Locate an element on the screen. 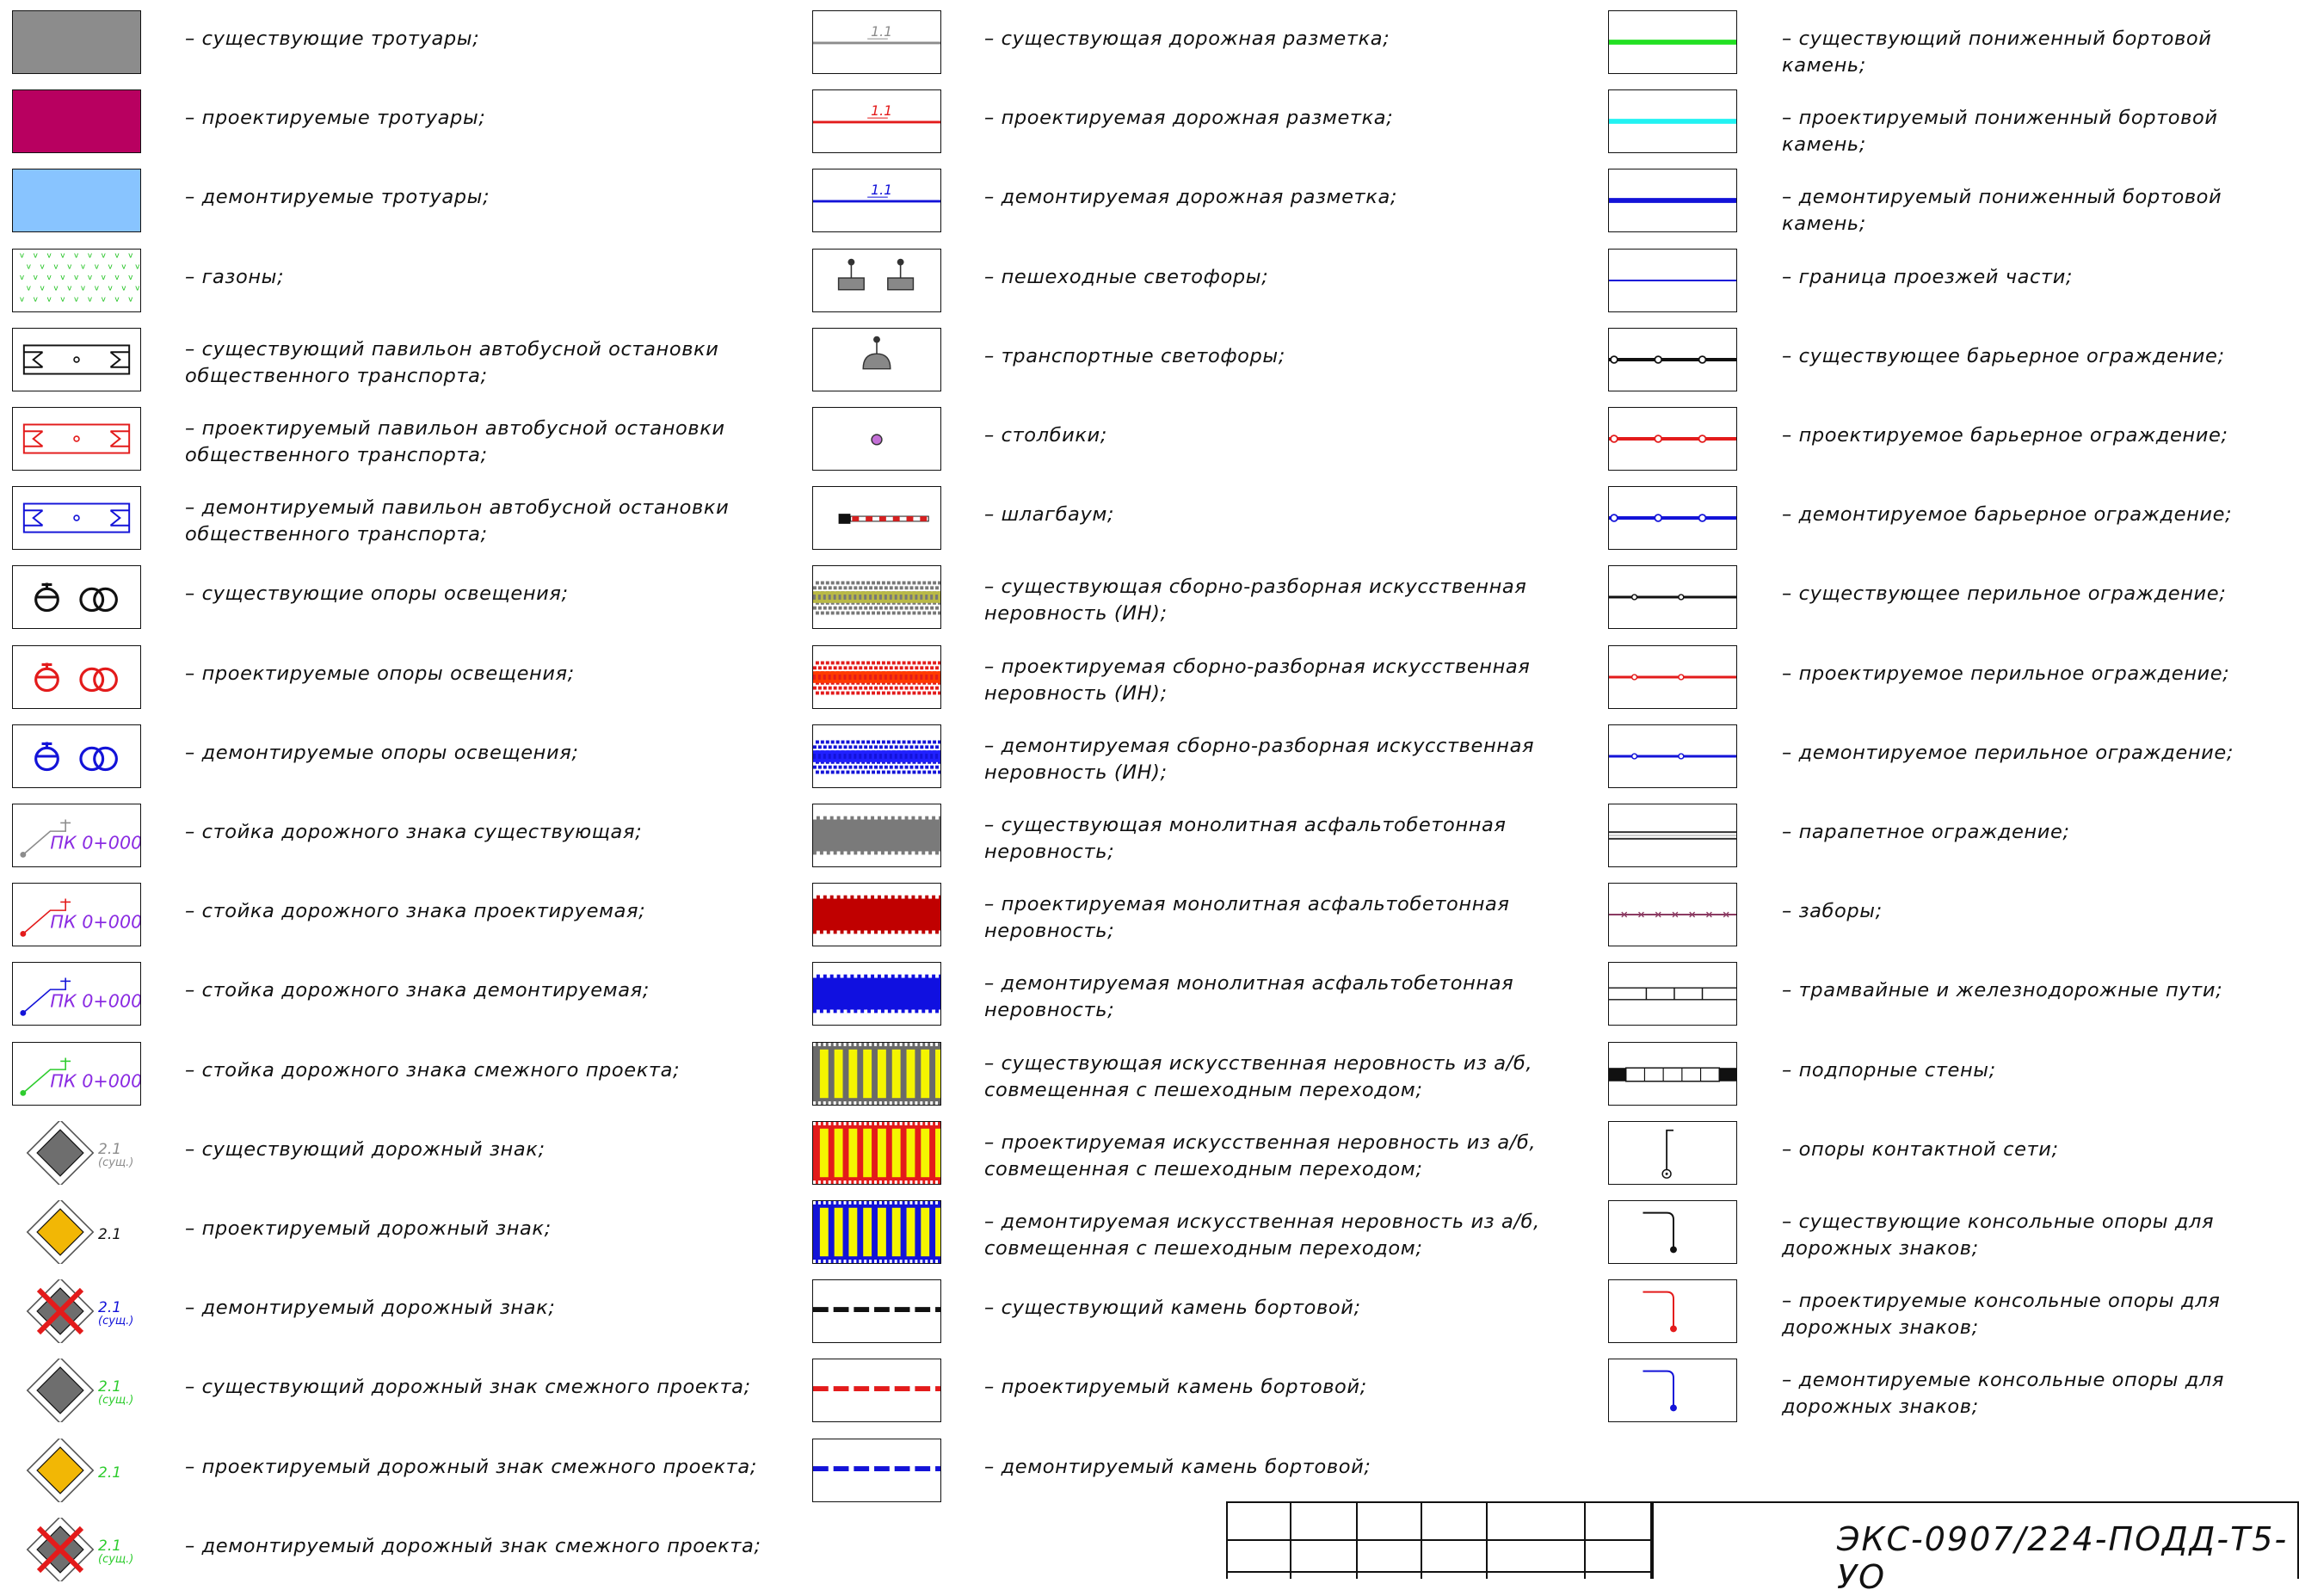 The height and width of the screenshot is (1596, 2299). marking-planned-symbol: 1.1 is located at coordinates (876, 121).